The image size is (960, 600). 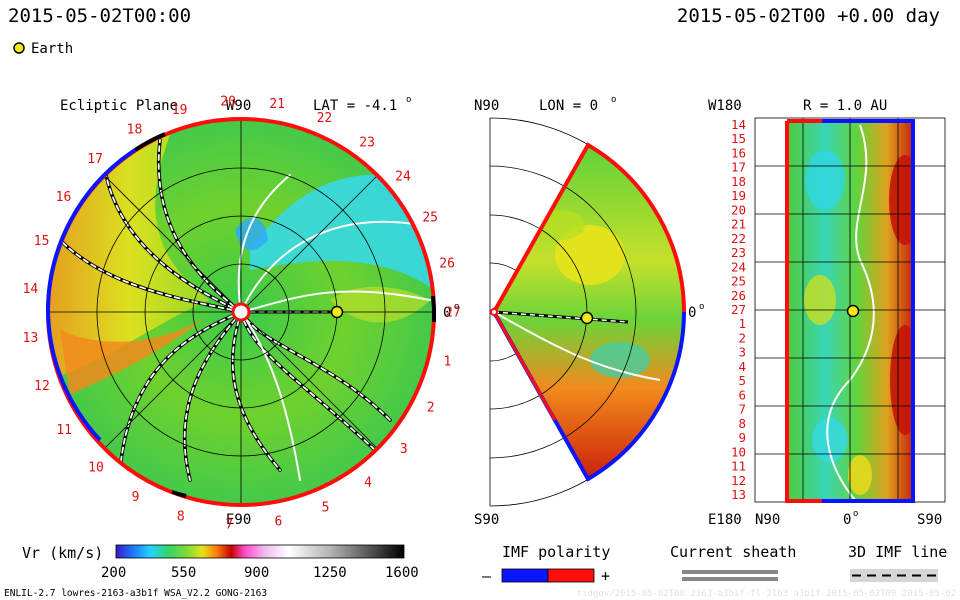 I want to click on earth-marker-icon, so click(x=19, y=48).